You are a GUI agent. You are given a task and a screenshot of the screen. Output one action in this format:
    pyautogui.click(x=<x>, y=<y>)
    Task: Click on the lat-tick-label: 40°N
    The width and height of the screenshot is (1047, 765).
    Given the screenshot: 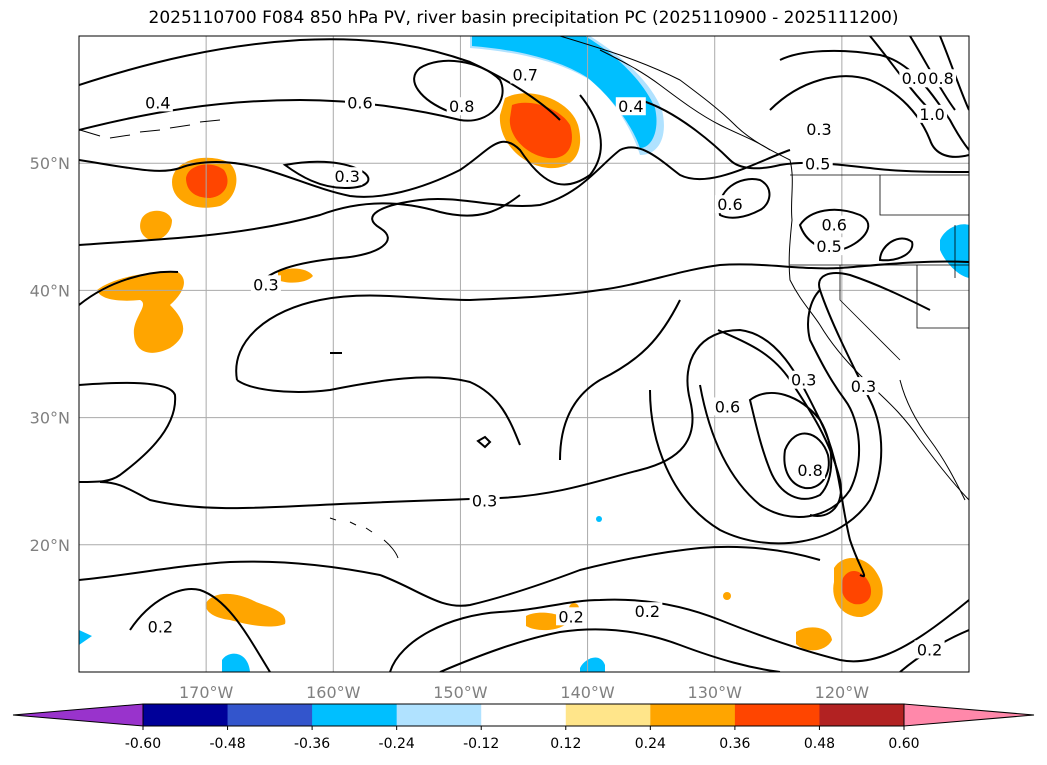 What is the action you would take?
    pyautogui.click(x=50, y=290)
    